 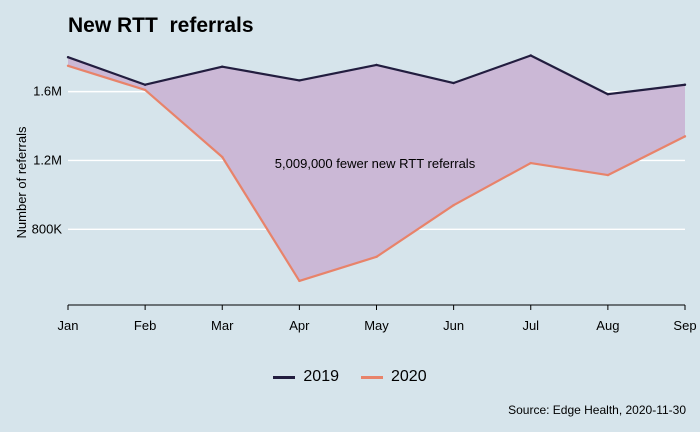 I want to click on data-point-2019-jun, so click(x=453, y=83).